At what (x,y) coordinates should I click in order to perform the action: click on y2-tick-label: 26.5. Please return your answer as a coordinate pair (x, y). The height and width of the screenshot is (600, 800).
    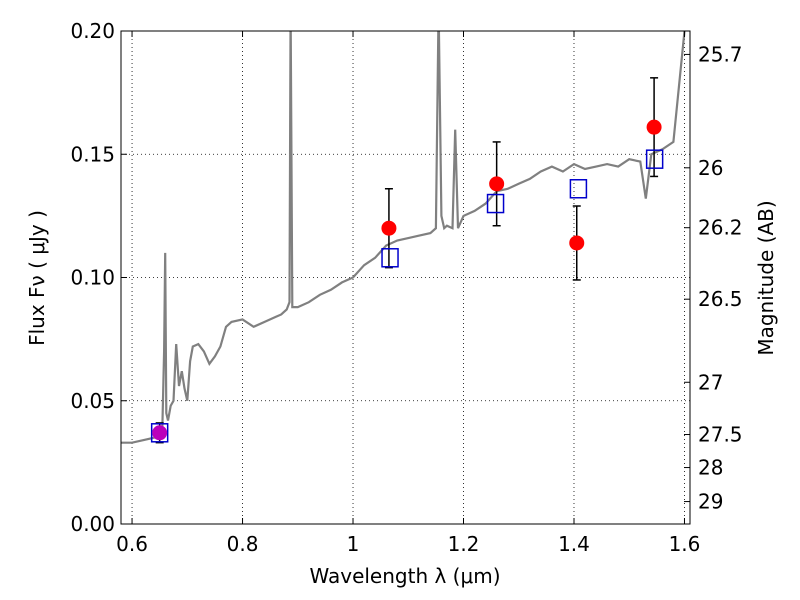
    Looking at the image, I should click on (720, 299).